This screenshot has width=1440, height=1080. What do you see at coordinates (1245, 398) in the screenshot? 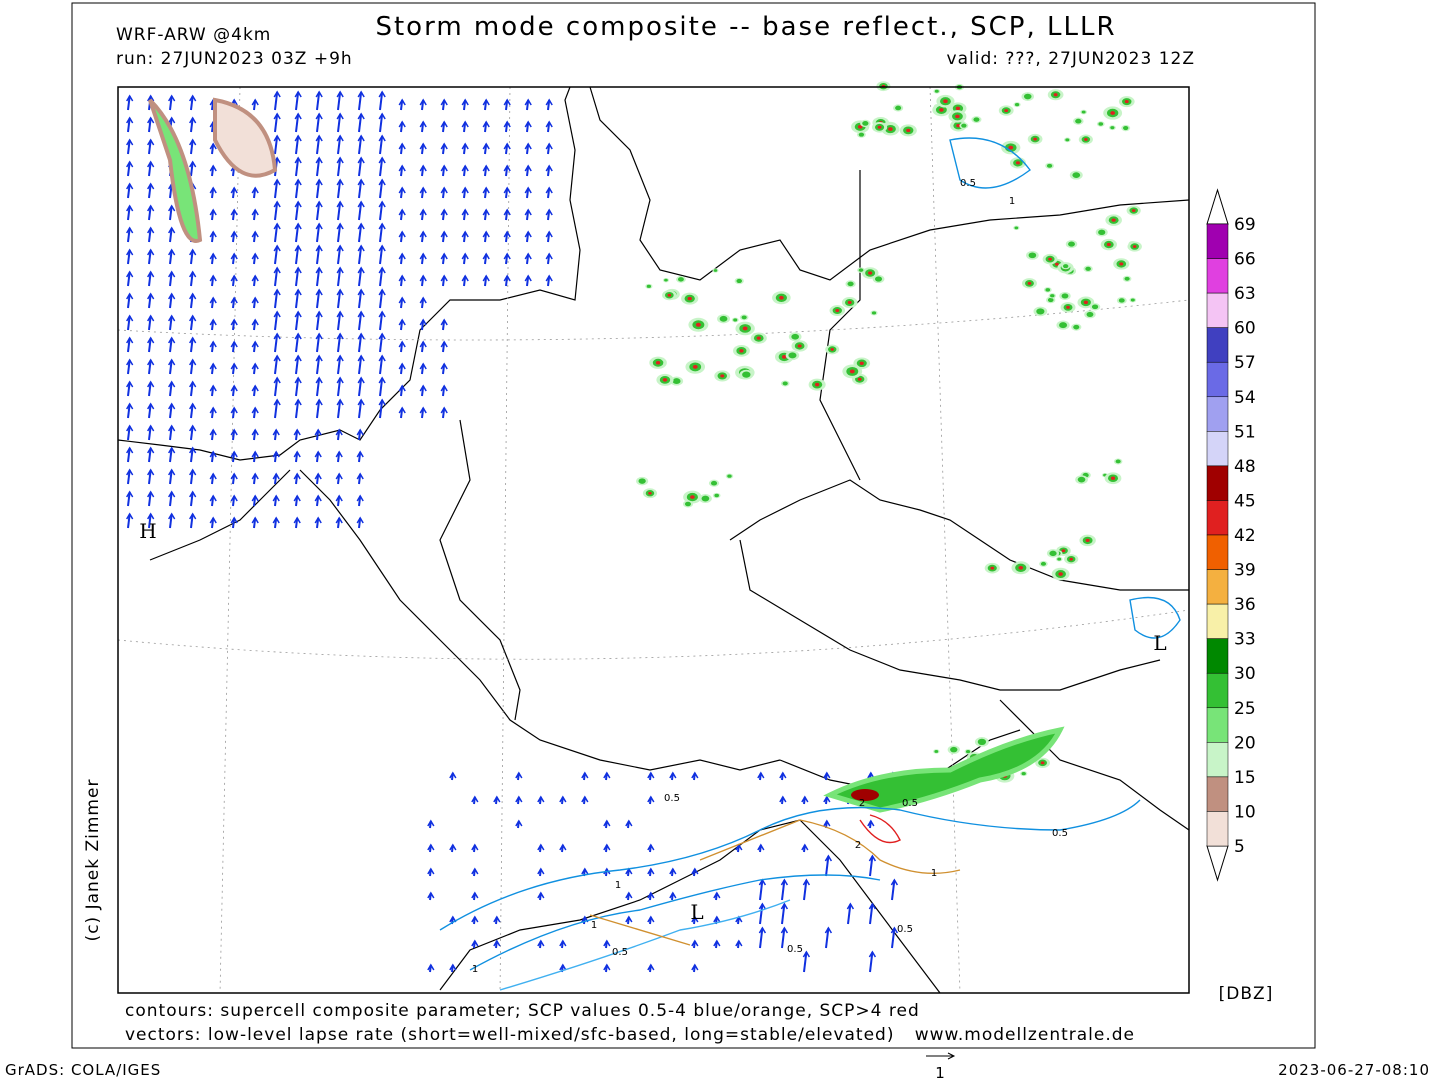
I see `colorbar-label: 54` at bounding box center [1245, 398].